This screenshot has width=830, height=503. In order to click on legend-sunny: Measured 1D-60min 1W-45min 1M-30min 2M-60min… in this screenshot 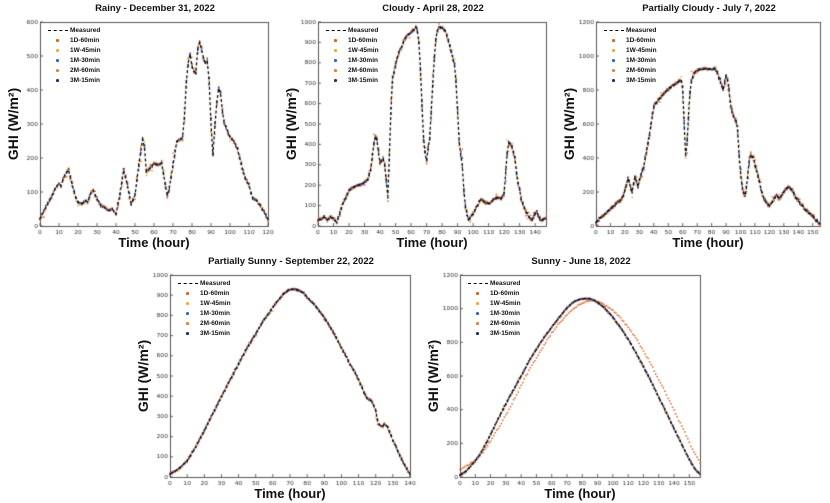, I will do `click(494, 308)`.